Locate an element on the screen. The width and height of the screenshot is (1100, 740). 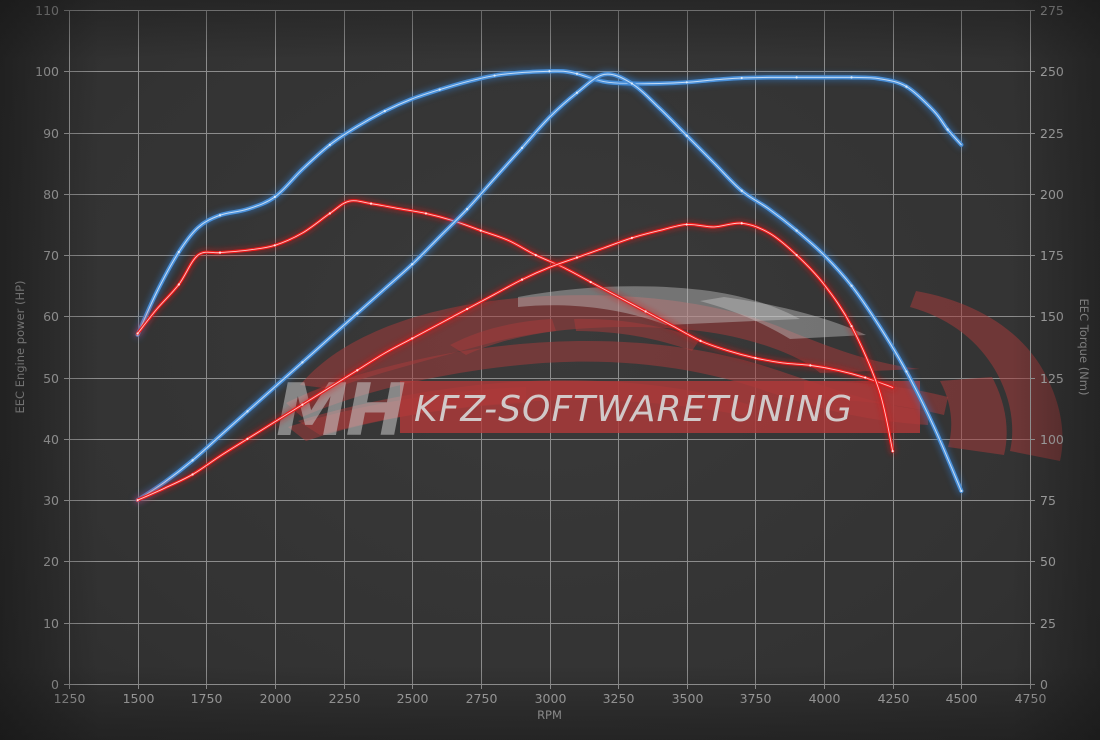
y2-tick-label: 75 is located at coordinates (1048, 500).